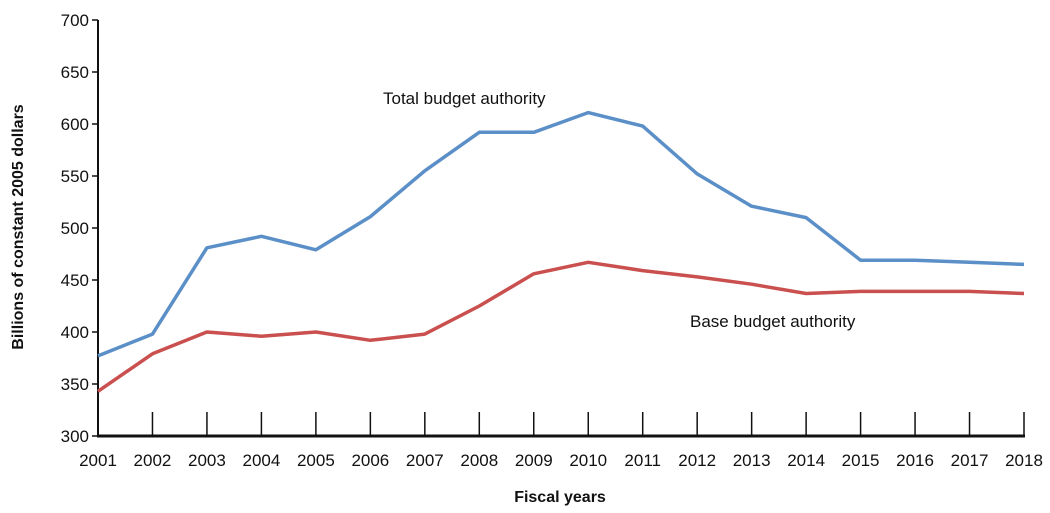  I want to click on x-tick-label: 2012, so click(697, 460).